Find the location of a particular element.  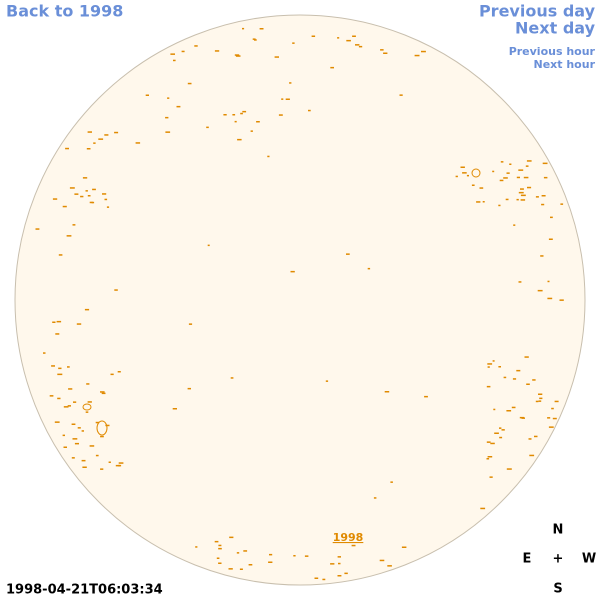

compass-south: S is located at coordinates (557, 589).